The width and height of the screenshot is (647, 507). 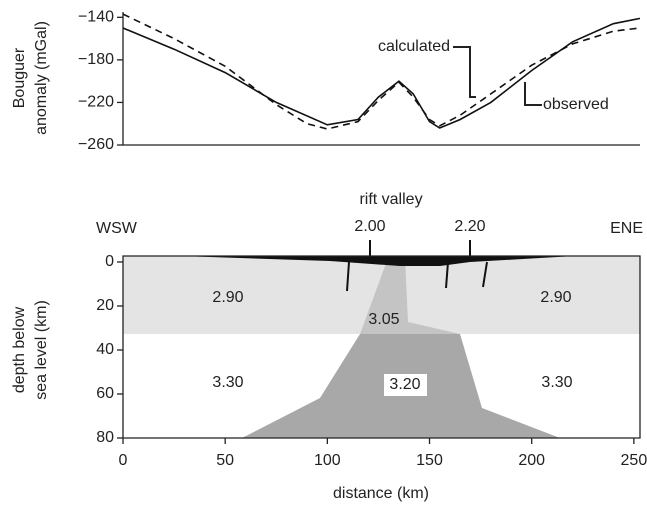 I want to click on y-tick-label: 20, so click(x=105, y=305).